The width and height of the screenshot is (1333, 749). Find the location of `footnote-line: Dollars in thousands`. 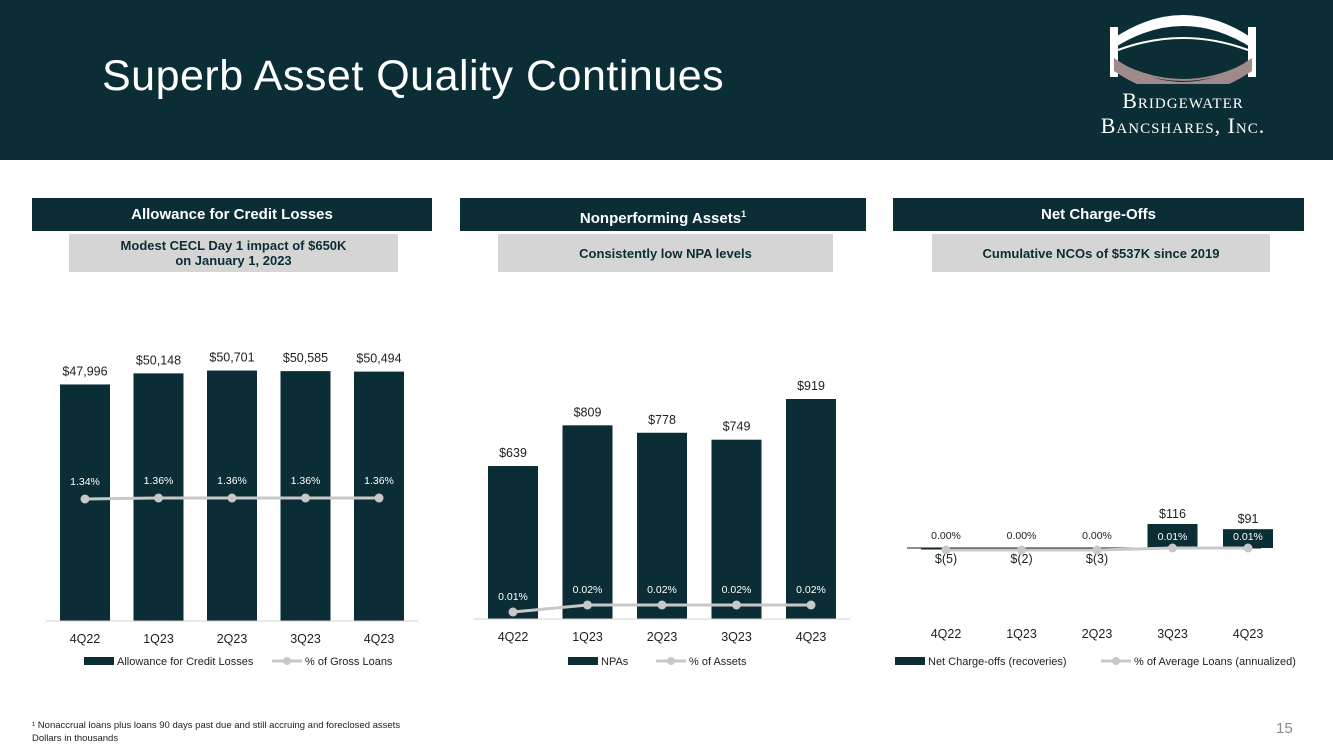

footnote-line: Dollars in thousands is located at coordinates (75, 738).